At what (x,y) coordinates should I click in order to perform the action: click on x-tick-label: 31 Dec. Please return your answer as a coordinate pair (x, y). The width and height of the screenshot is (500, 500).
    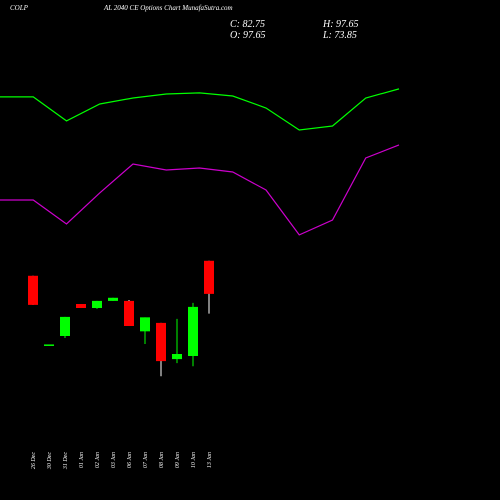
    Looking at the image, I should click on (66, 461).